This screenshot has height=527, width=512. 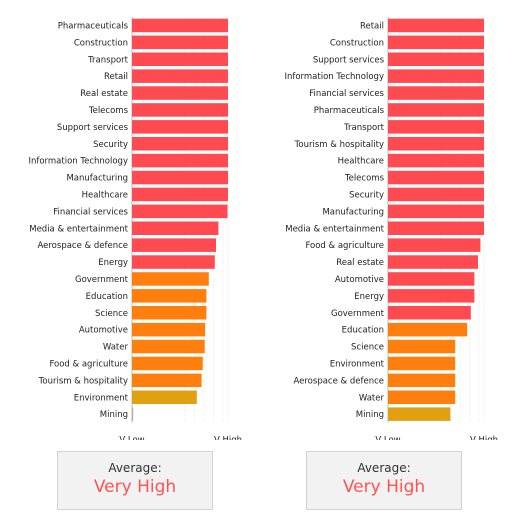 What do you see at coordinates (108, 111) in the screenshot?
I see `left-category-label: Telecoms` at bounding box center [108, 111].